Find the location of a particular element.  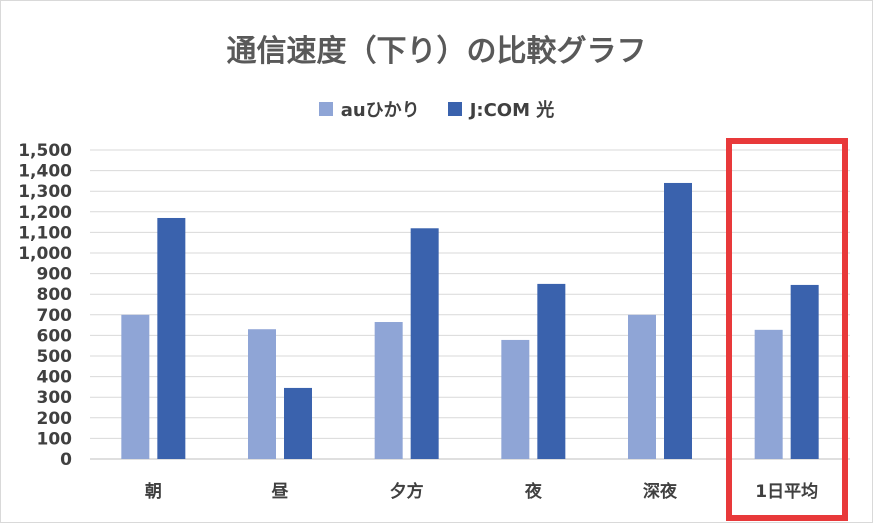

y-tick-label: 0 is located at coordinates (66, 460).